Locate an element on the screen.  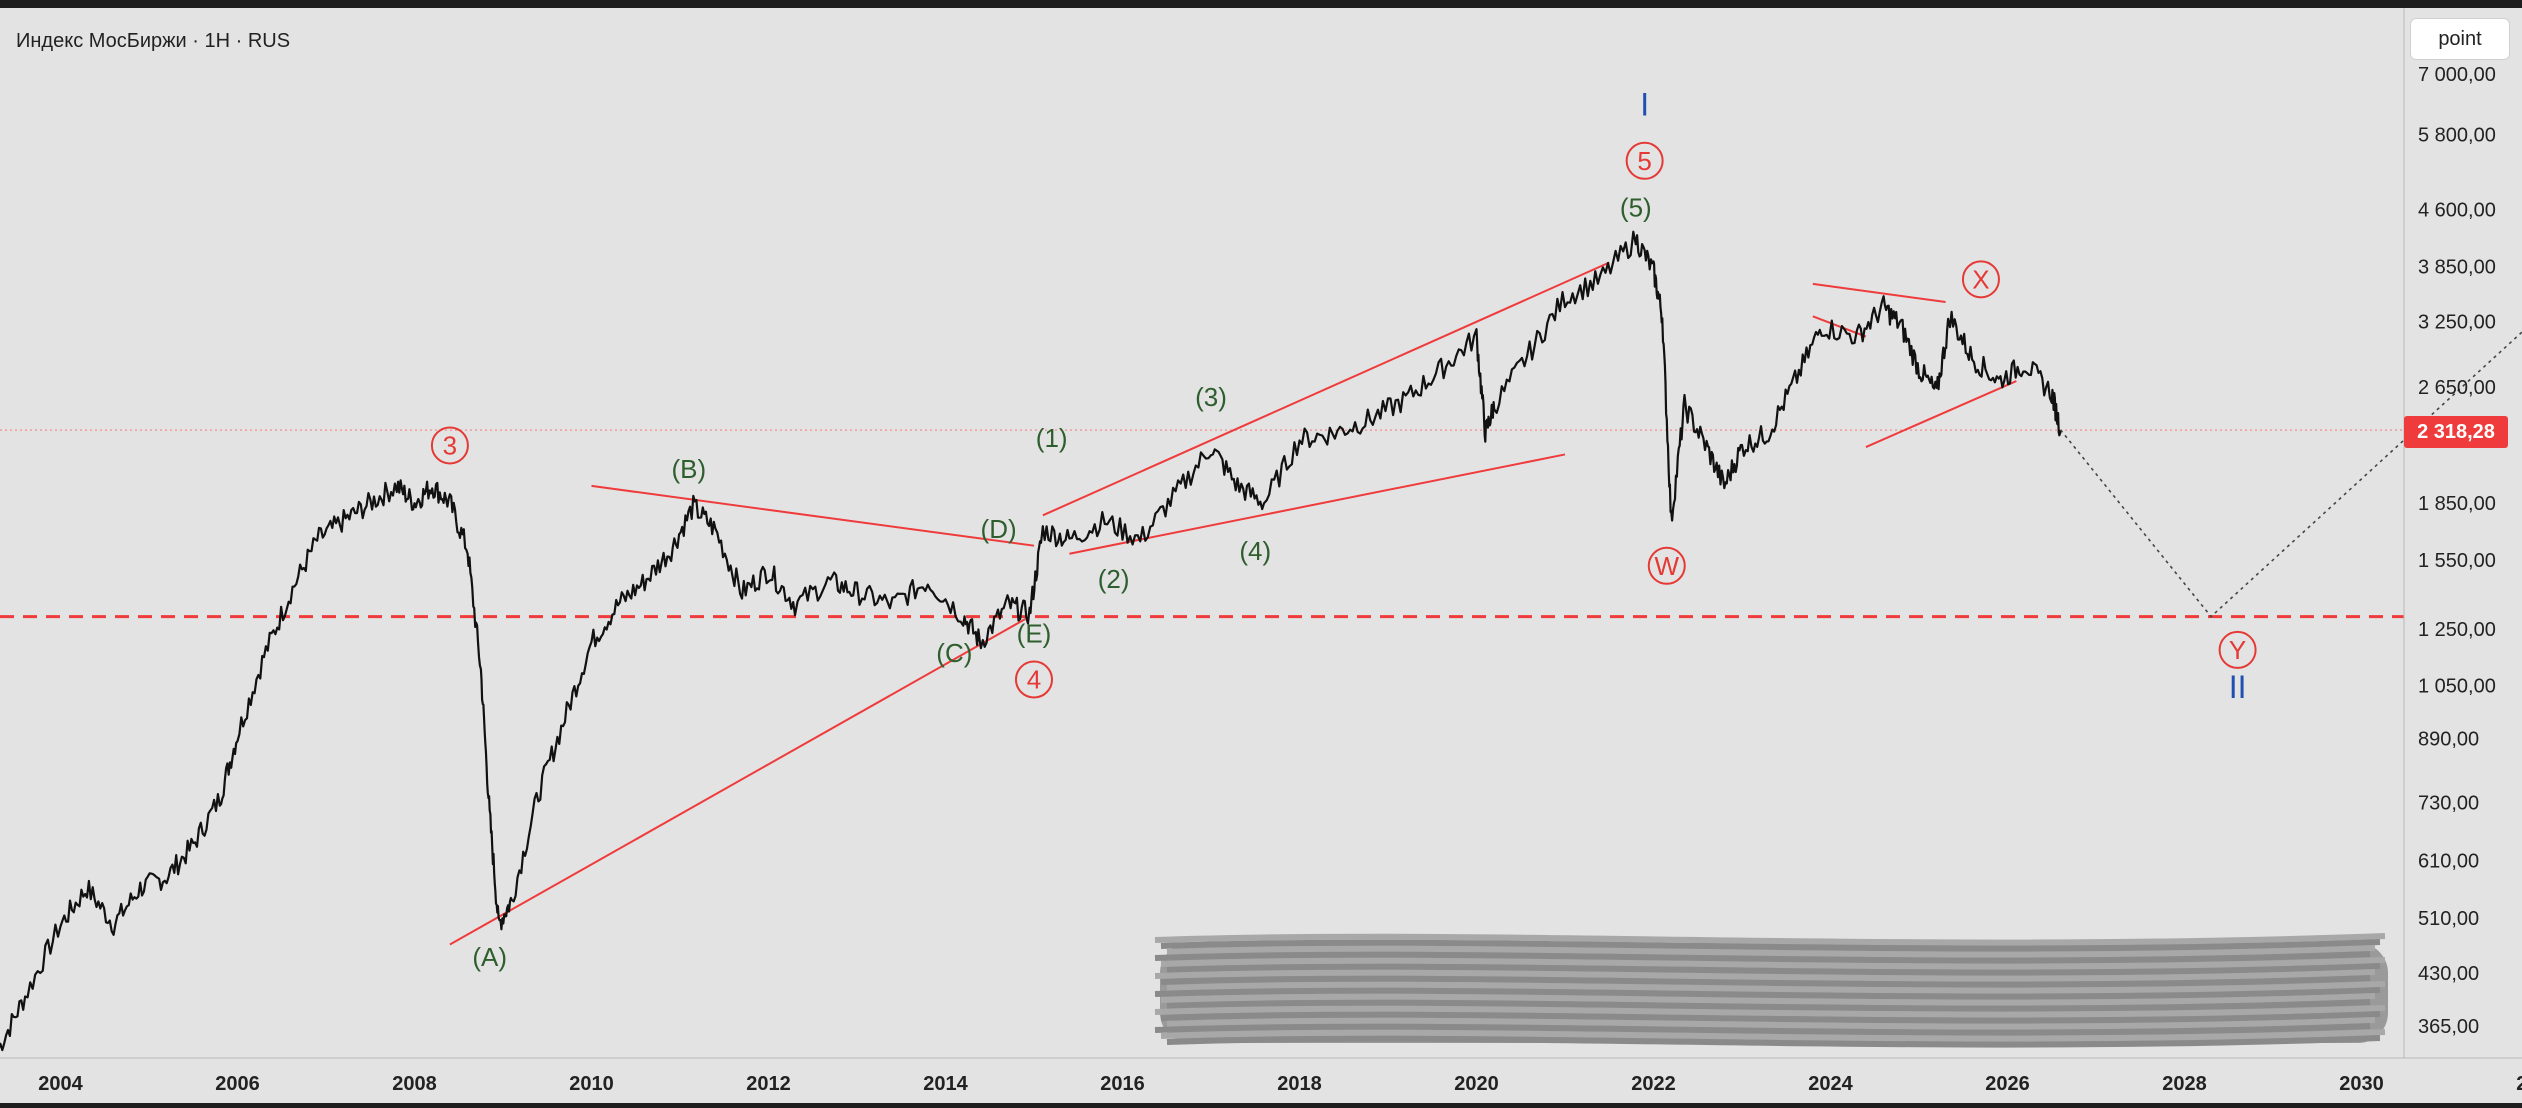
wave-label-12: (E) is located at coordinates (1034, 633).